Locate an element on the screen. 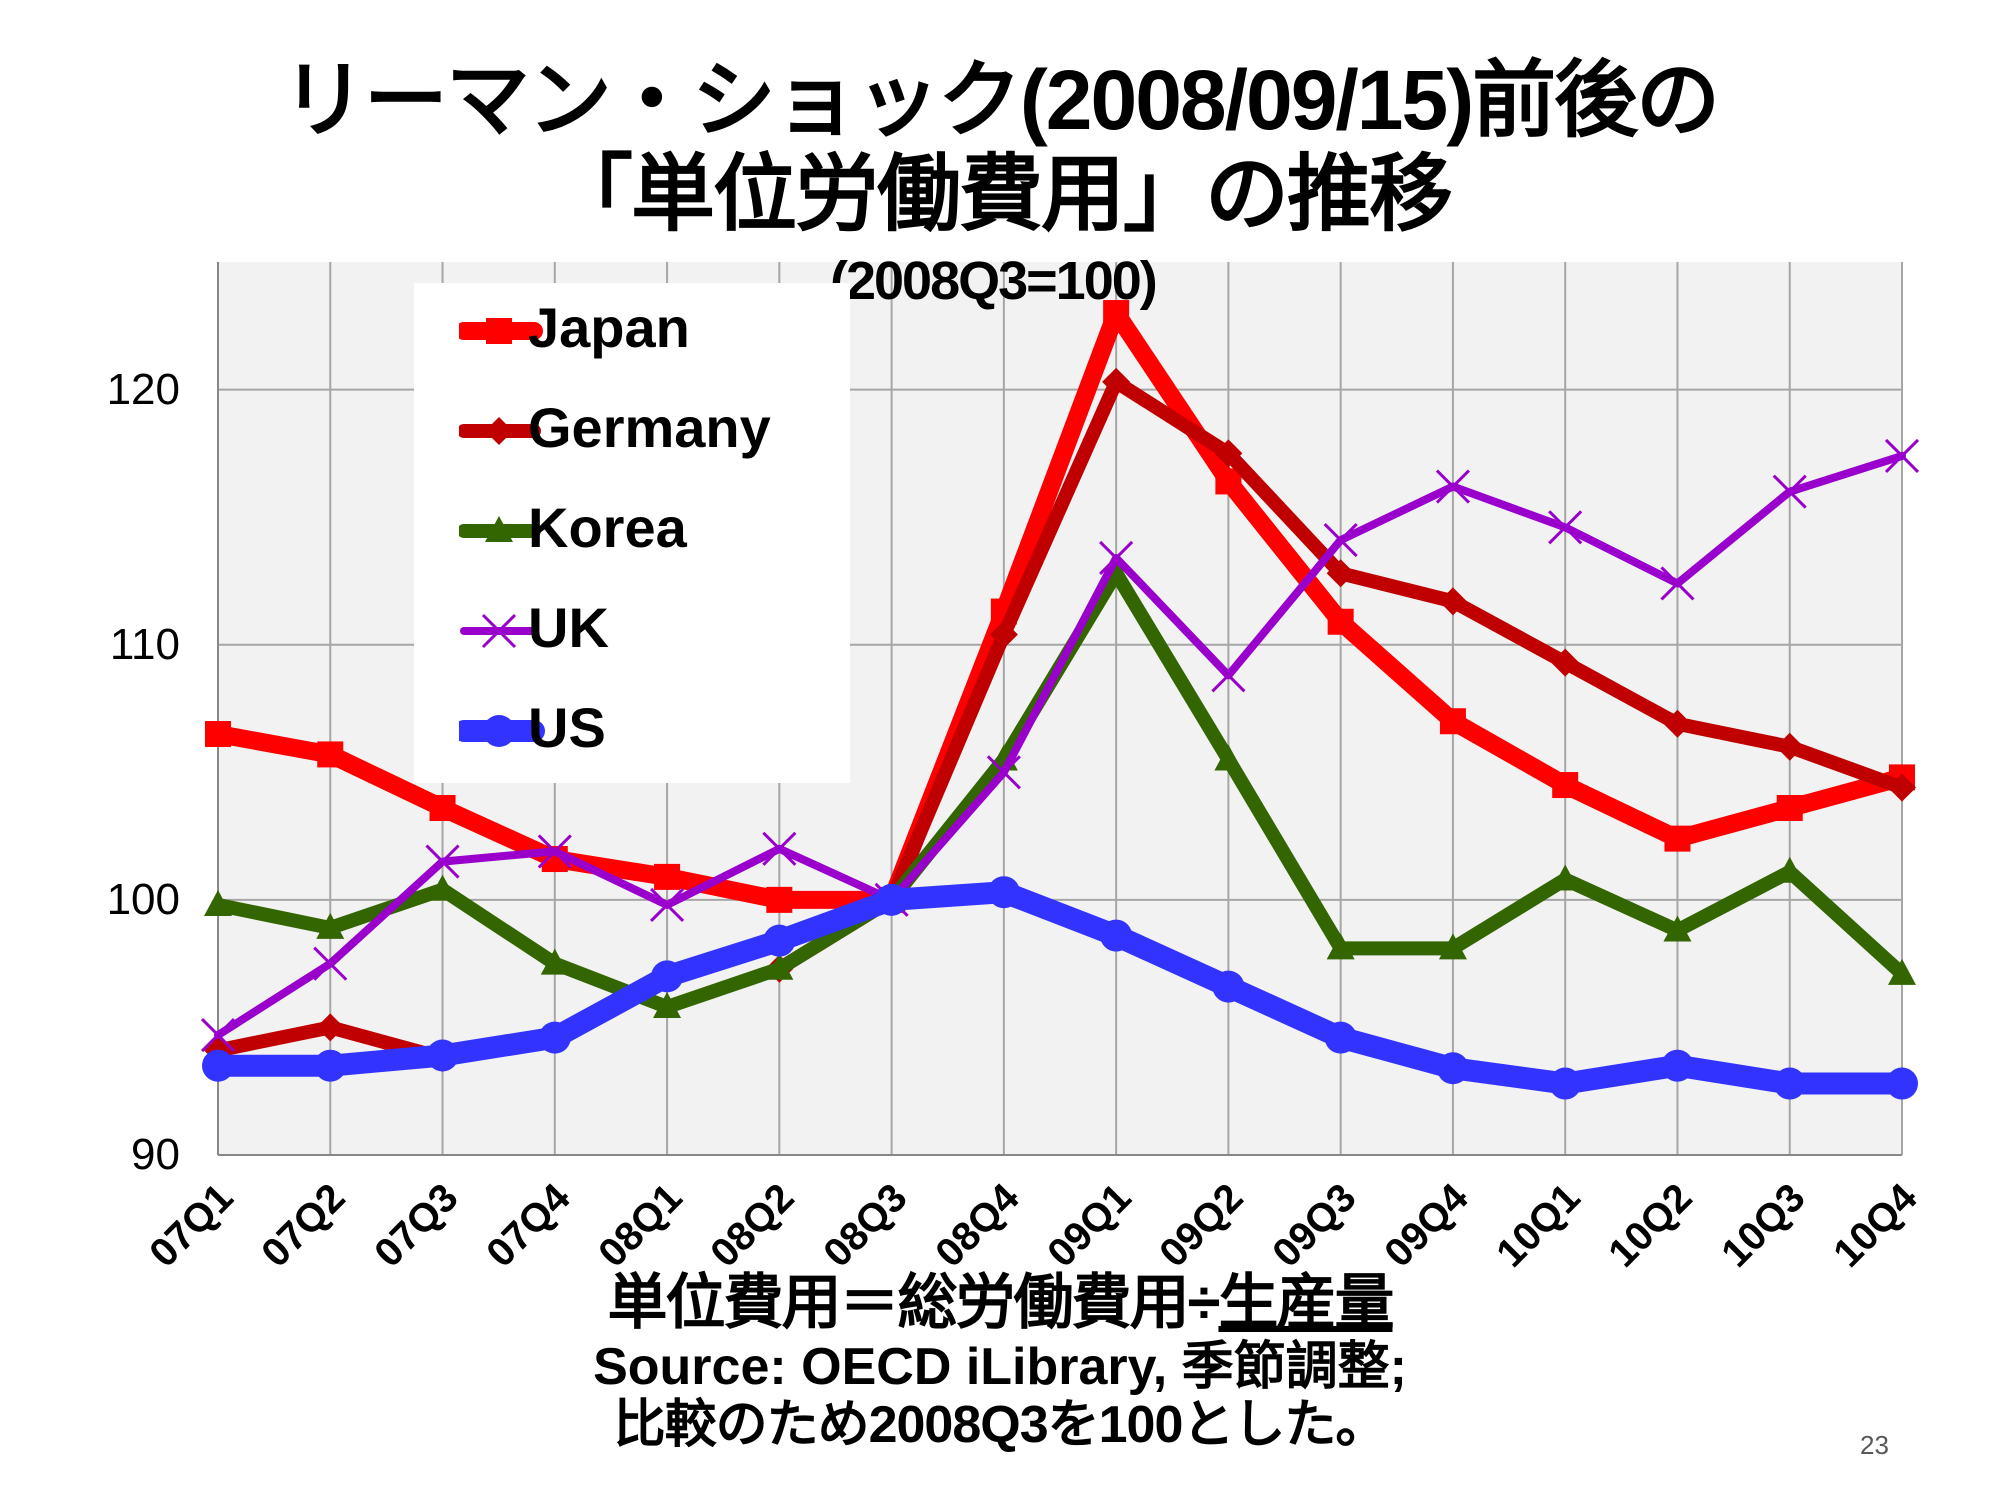 This screenshot has height=1500, width=2000. series-line is located at coordinates (1060, 988).